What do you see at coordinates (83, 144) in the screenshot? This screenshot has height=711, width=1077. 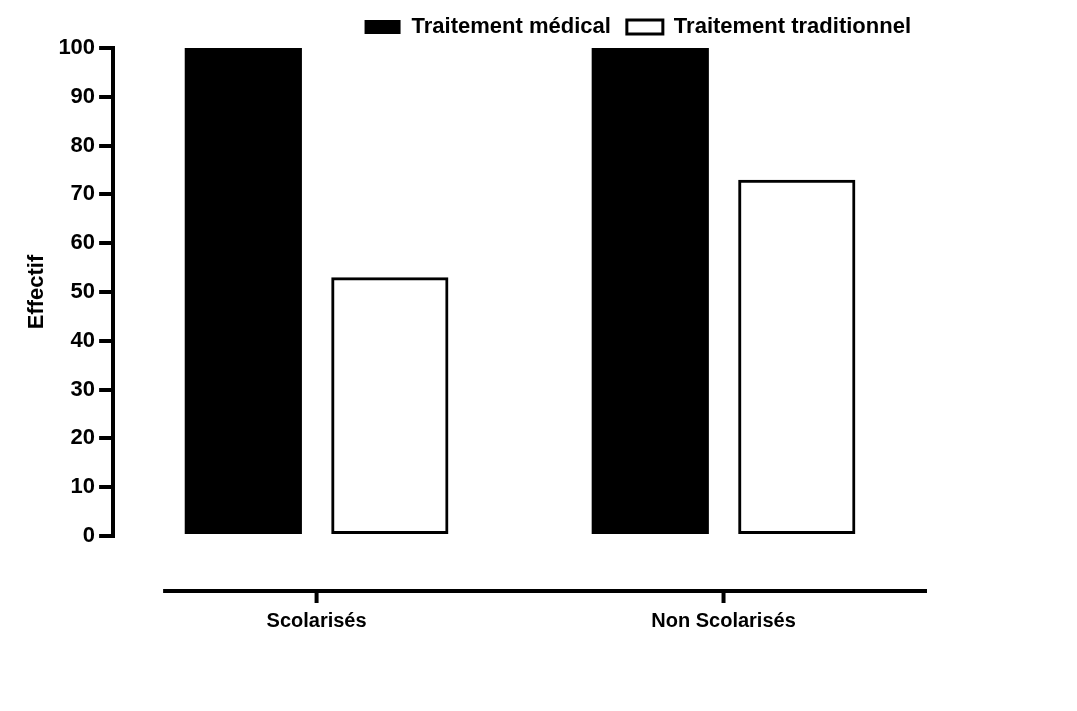 I see `y-tick-label: 80` at bounding box center [83, 144].